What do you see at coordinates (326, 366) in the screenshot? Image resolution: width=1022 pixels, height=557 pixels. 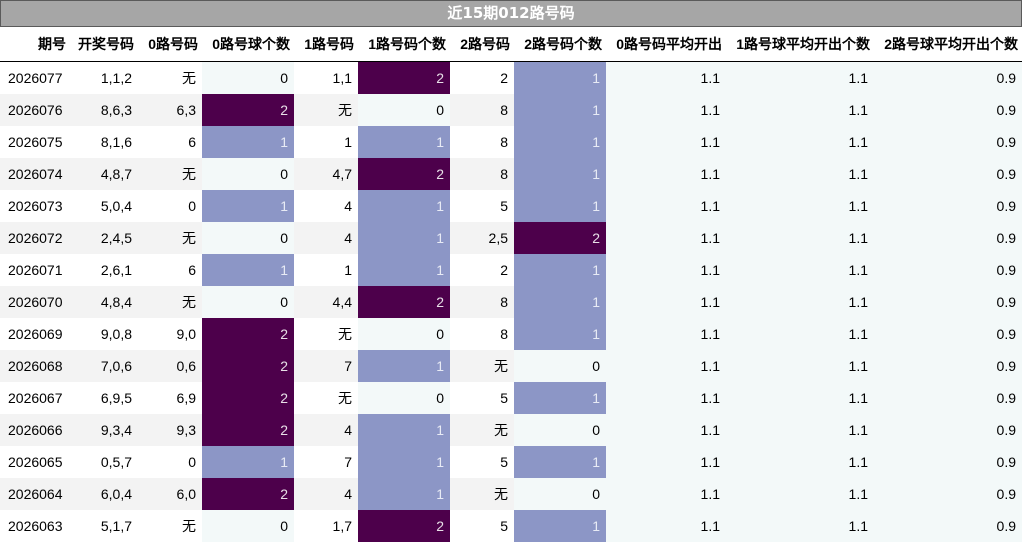 I see `table-cell: 7` at bounding box center [326, 366].